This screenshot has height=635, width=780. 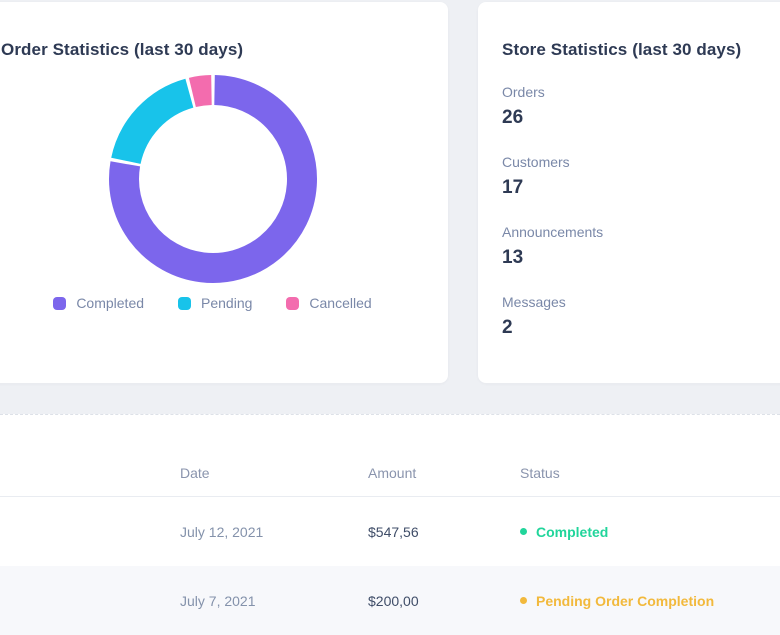 I want to click on order-status-donut-chart, so click(x=213, y=179).